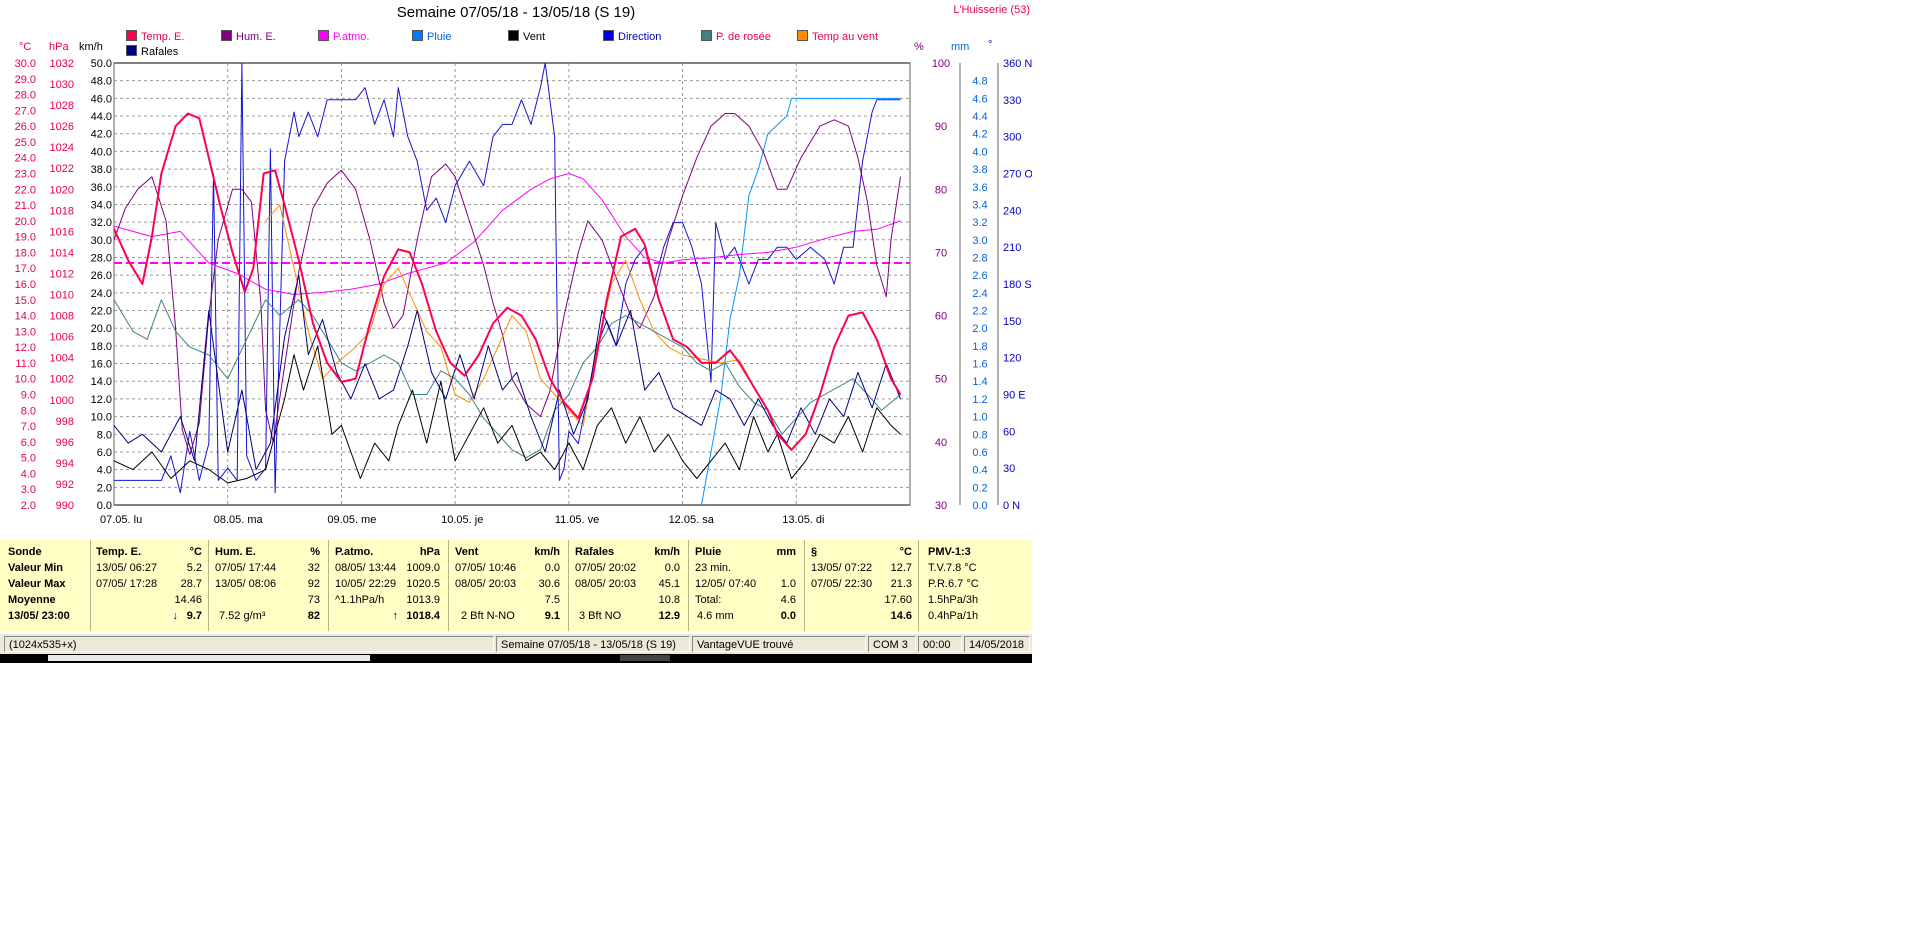  What do you see at coordinates (979, 223) in the screenshot?
I see `rain-axis-tick: 3.2` at bounding box center [979, 223].